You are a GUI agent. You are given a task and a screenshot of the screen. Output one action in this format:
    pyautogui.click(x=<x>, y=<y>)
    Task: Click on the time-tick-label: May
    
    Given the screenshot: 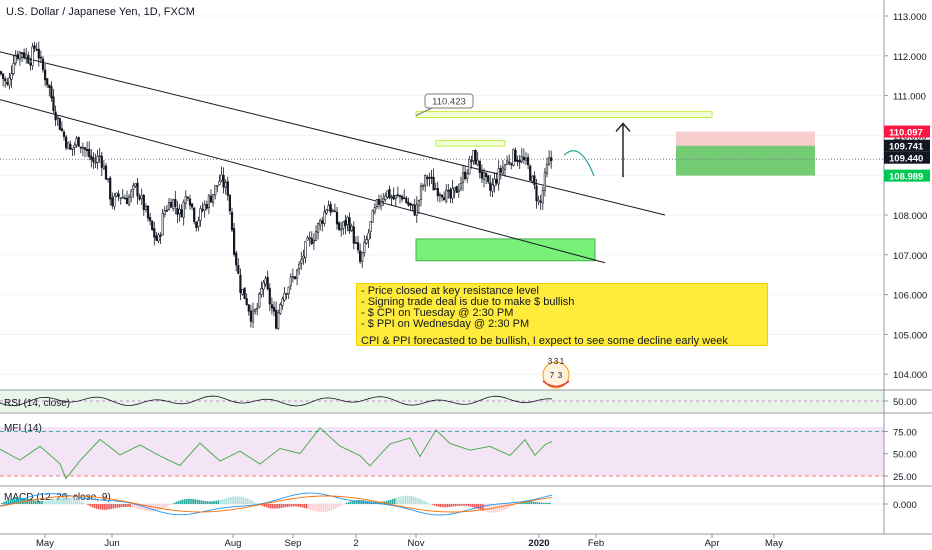 What is the action you would take?
    pyautogui.click(x=774, y=543)
    